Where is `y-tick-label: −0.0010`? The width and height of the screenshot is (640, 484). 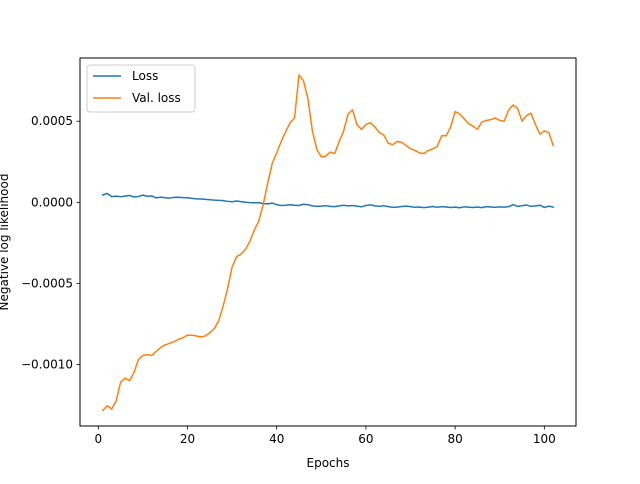
y-tick-label: −0.0010 is located at coordinates (47, 364).